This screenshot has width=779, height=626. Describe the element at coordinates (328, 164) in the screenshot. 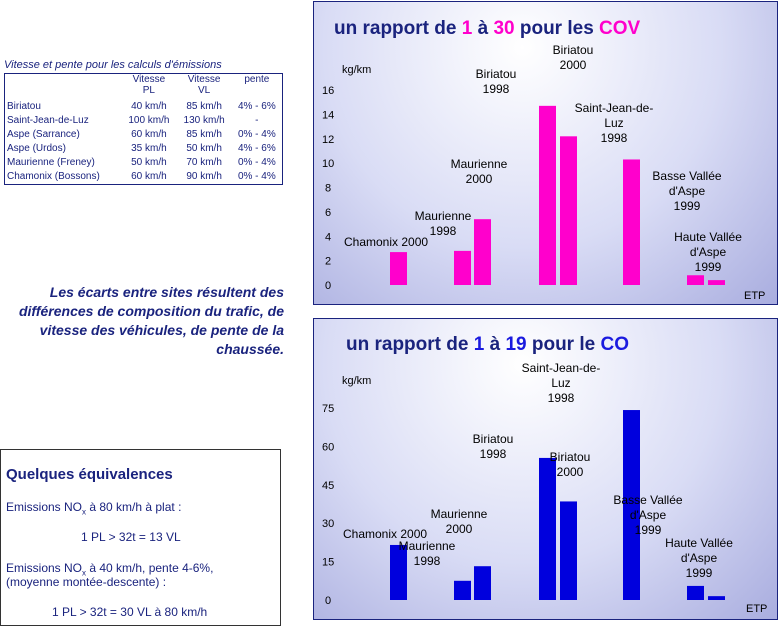

I see `y-tick-label: 10` at that location.